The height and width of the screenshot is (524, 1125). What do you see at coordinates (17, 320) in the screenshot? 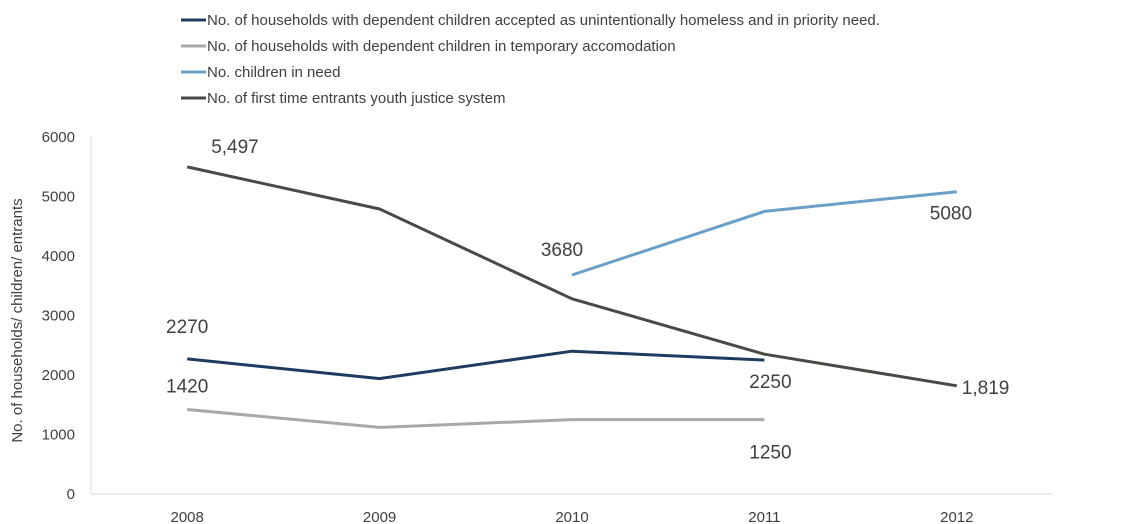
I see `y-axis-title: No. of households/ children/ entrants` at bounding box center [17, 320].